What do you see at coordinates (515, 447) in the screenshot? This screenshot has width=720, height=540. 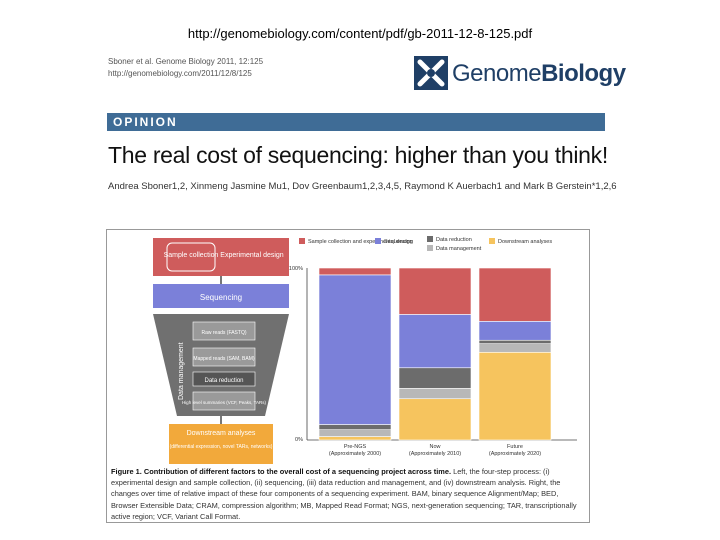 I see `x-tick-label-2-0: Future` at bounding box center [515, 447].